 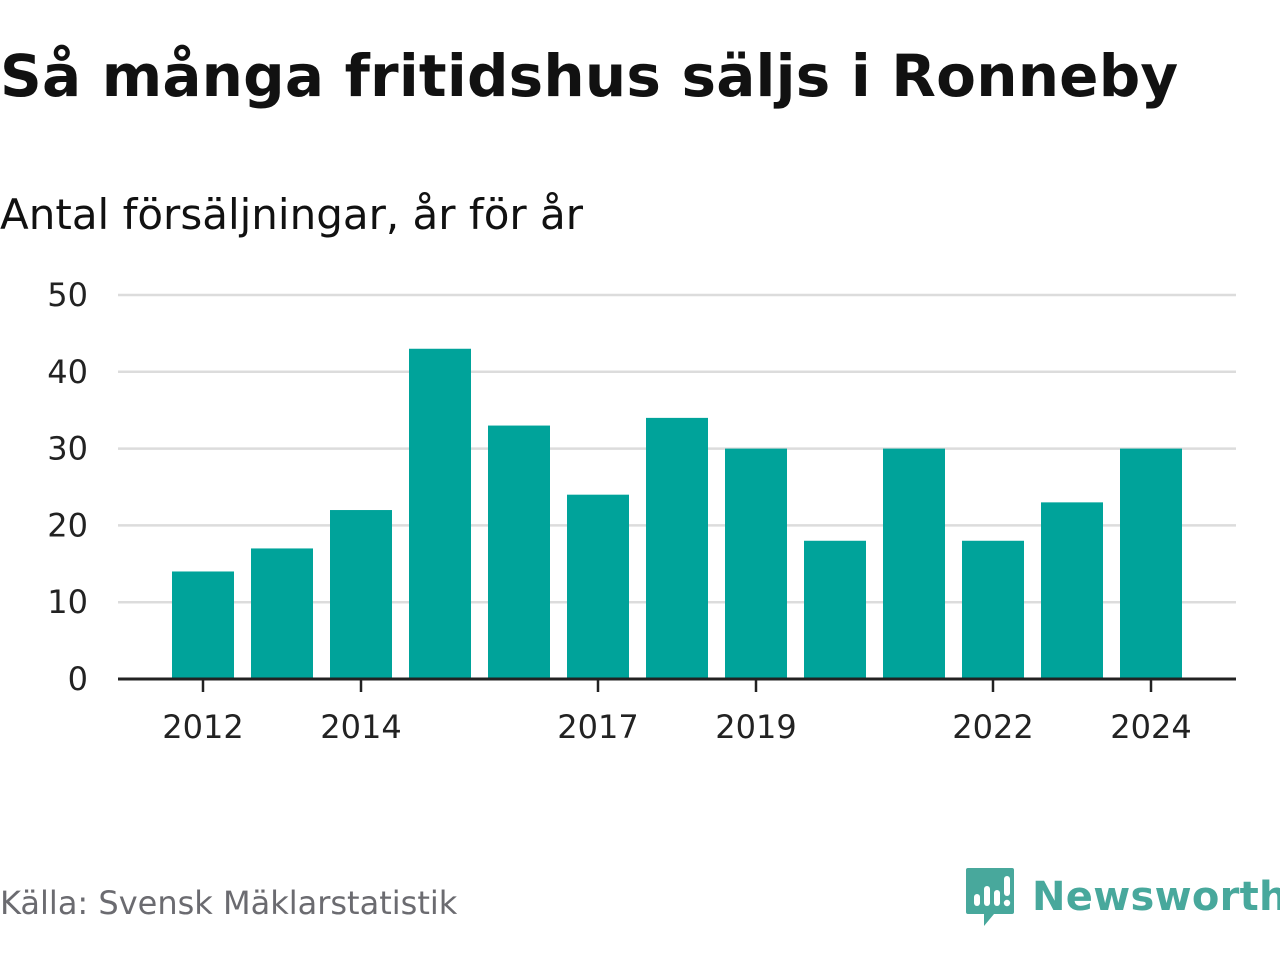 What do you see at coordinates (756, 563) in the screenshot?
I see `bar-2019` at bounding box center [756, 563].